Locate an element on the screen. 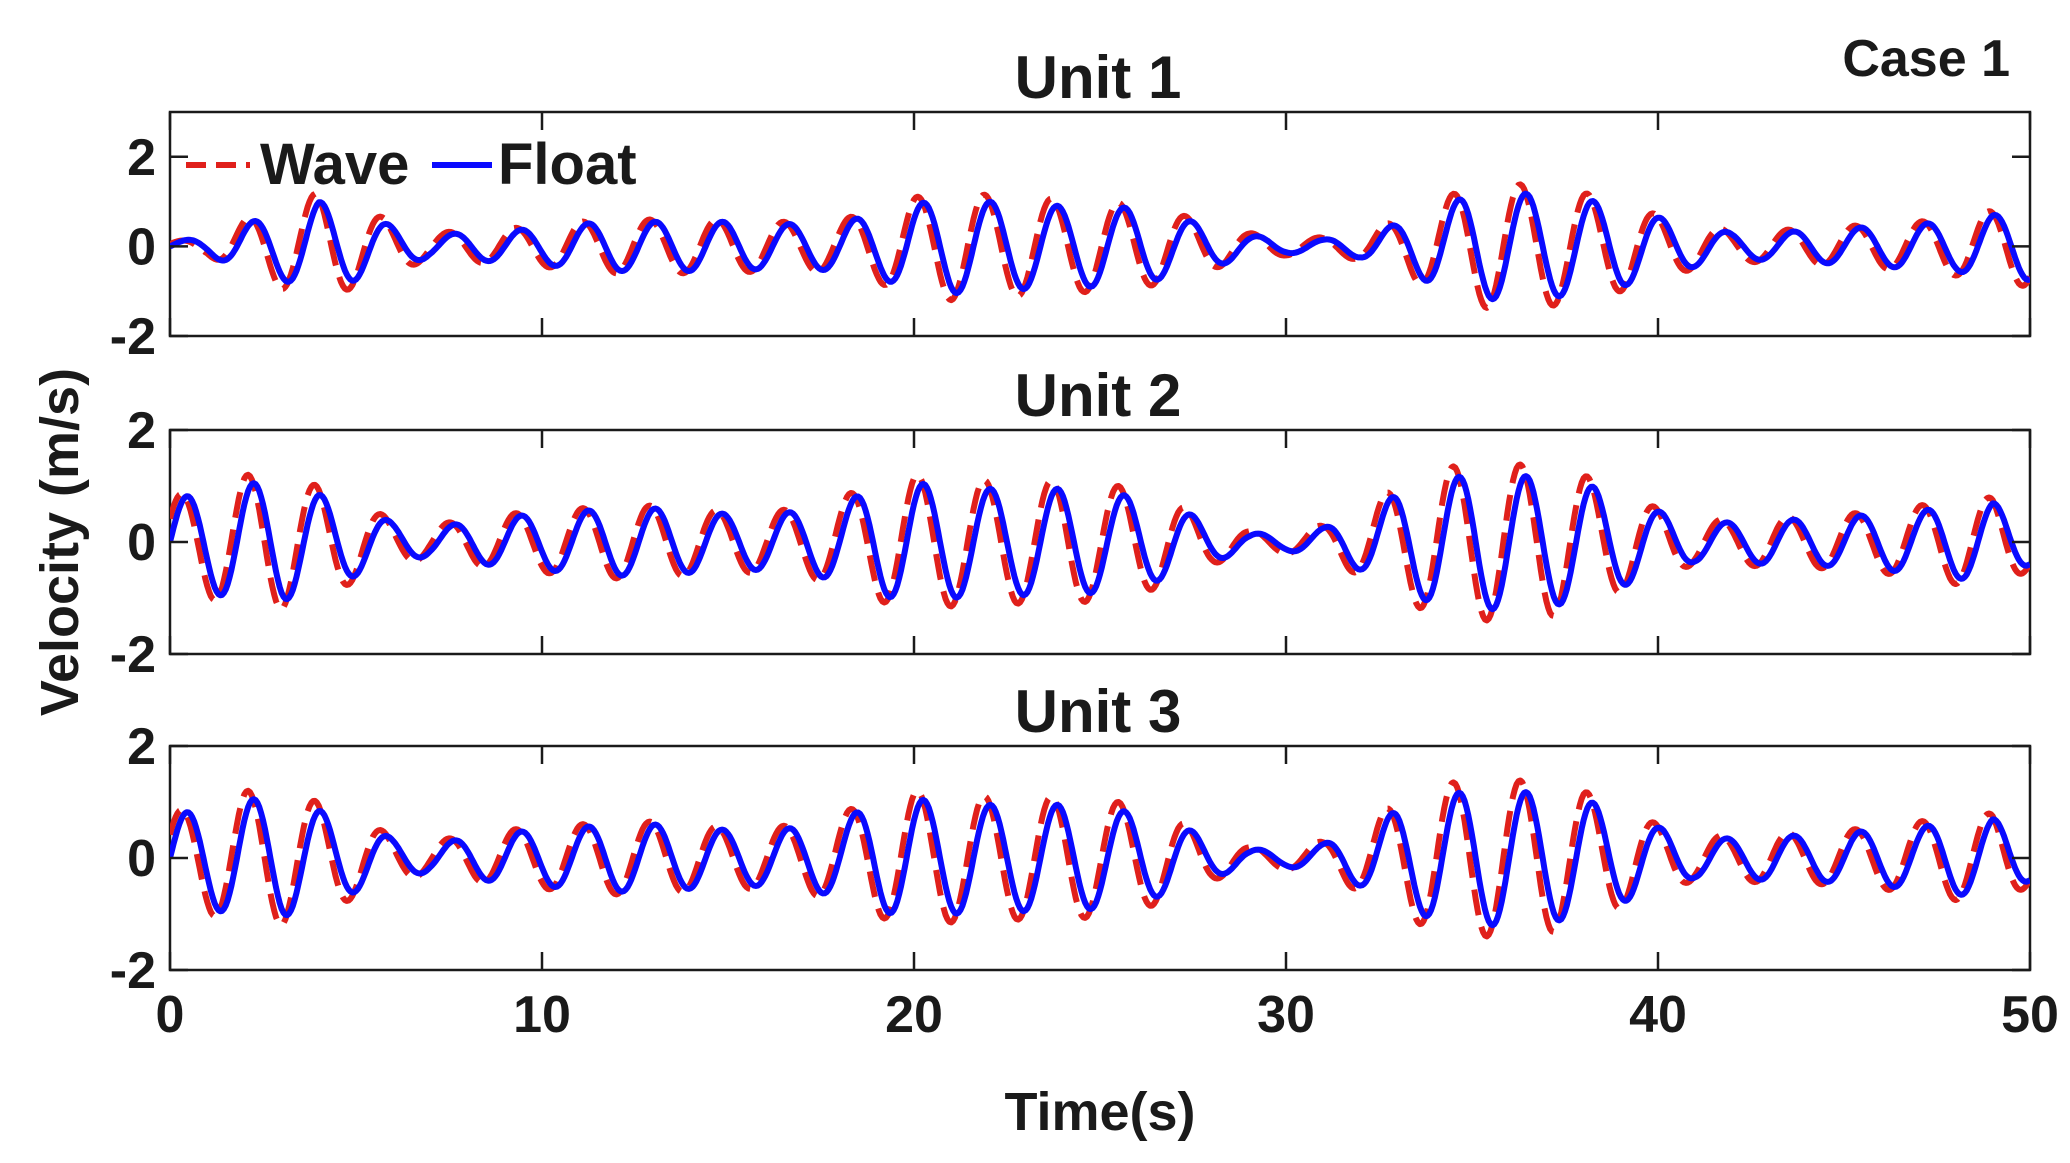  x-tick-label: 20 is located at coordinates (914, 1015).